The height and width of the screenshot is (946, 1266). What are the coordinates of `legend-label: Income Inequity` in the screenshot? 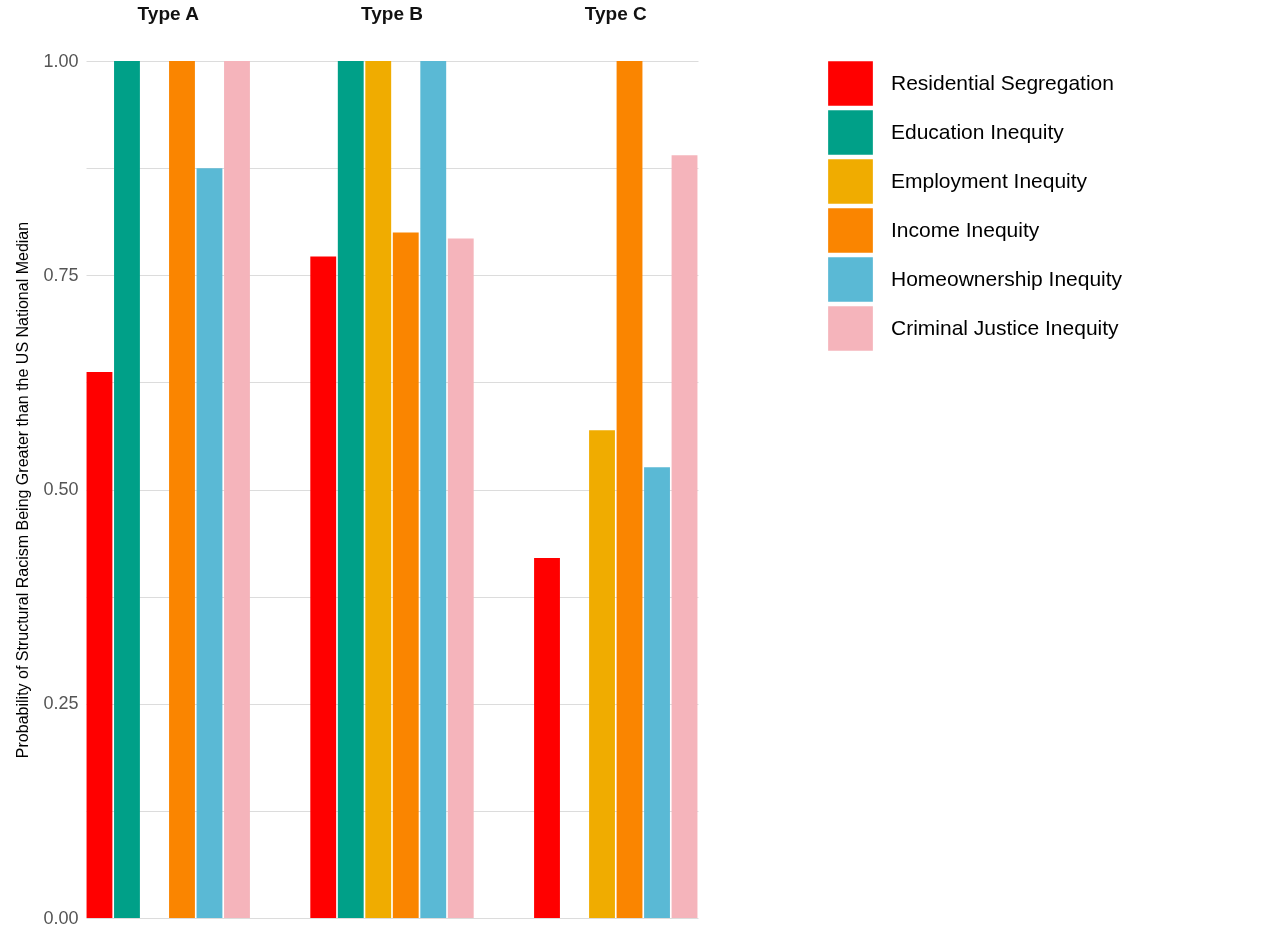 It's located at (965, 229).